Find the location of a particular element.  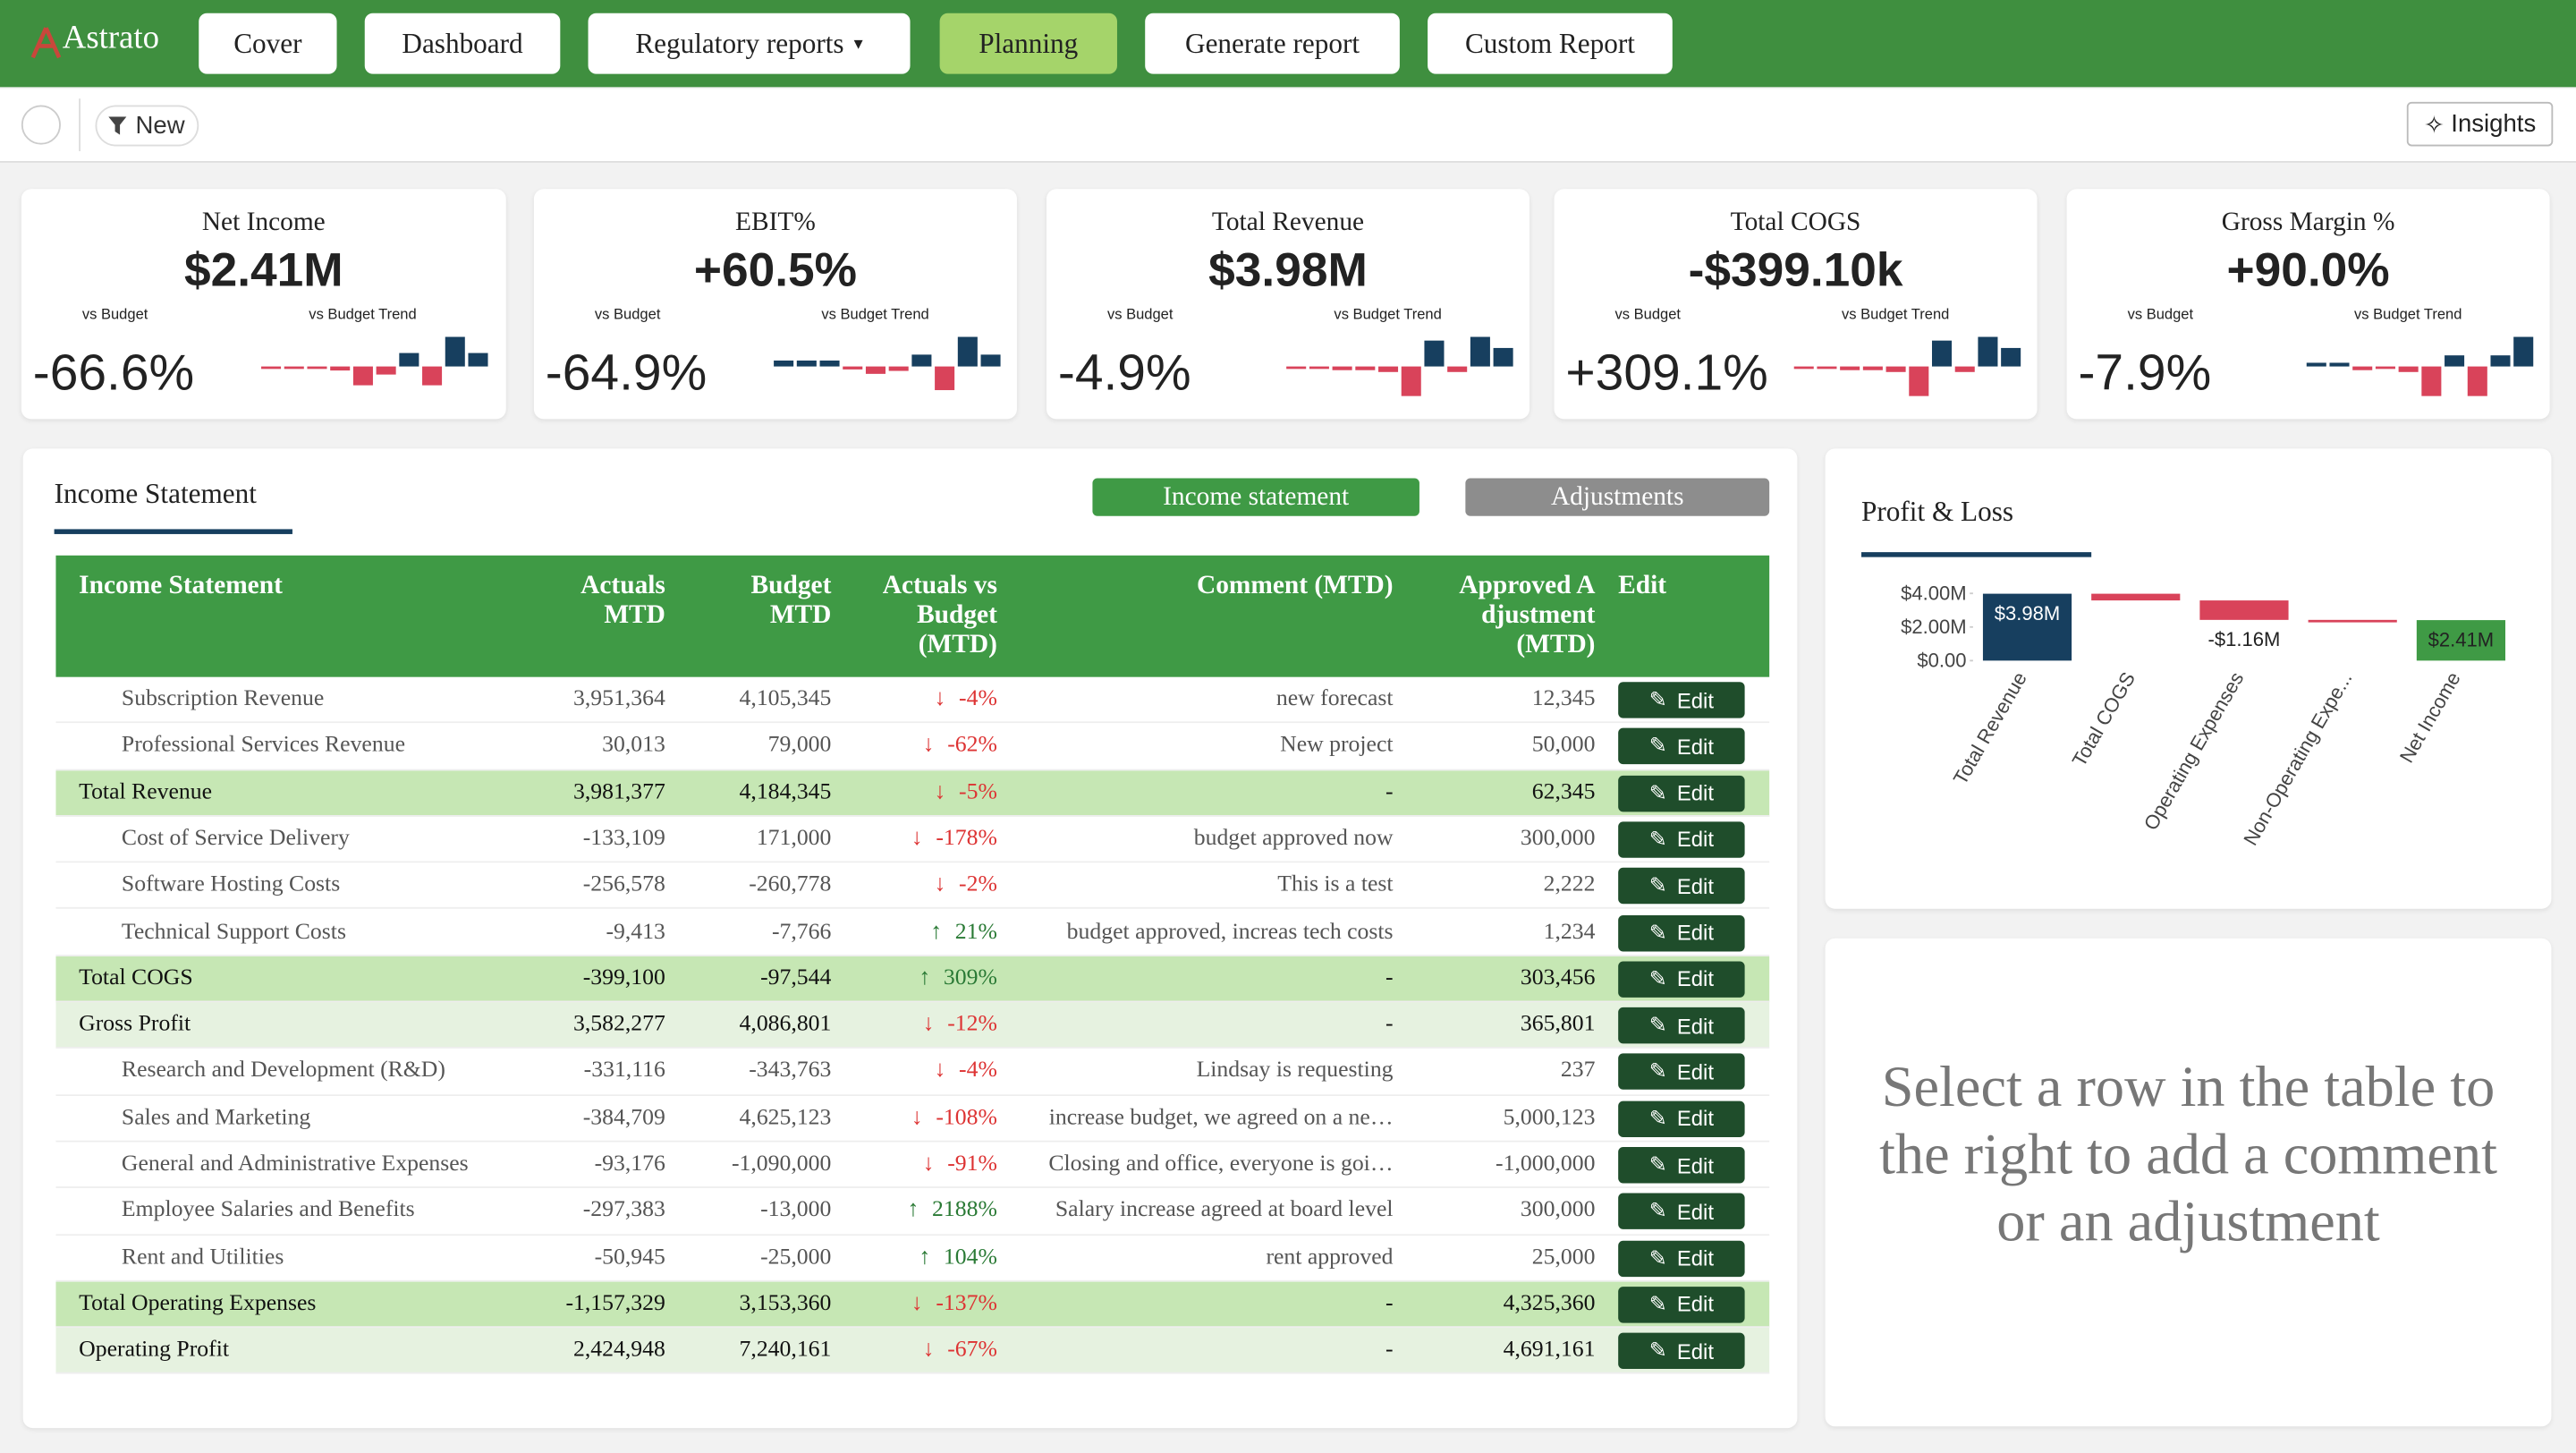

tab-adjustments: Adjustments is located at coordinates (1617, 497).